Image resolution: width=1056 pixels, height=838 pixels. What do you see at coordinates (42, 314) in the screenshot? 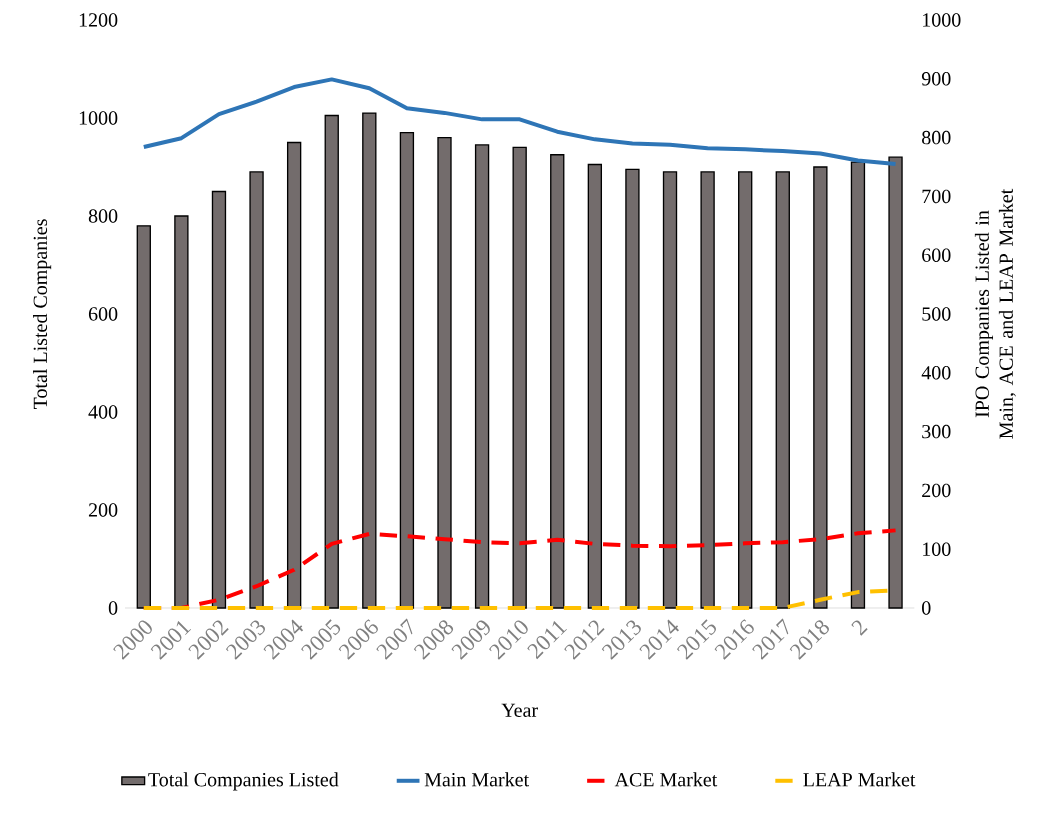
I see `y-axis-title: Total Listed Companies` at bounding box center [42, 314].